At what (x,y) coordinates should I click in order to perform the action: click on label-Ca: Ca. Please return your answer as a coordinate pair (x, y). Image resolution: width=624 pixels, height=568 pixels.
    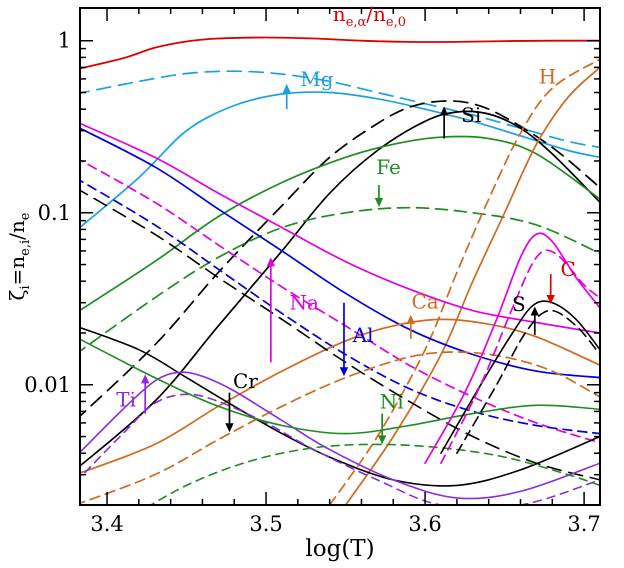
    Looking at the image, I should click on (424, 301).